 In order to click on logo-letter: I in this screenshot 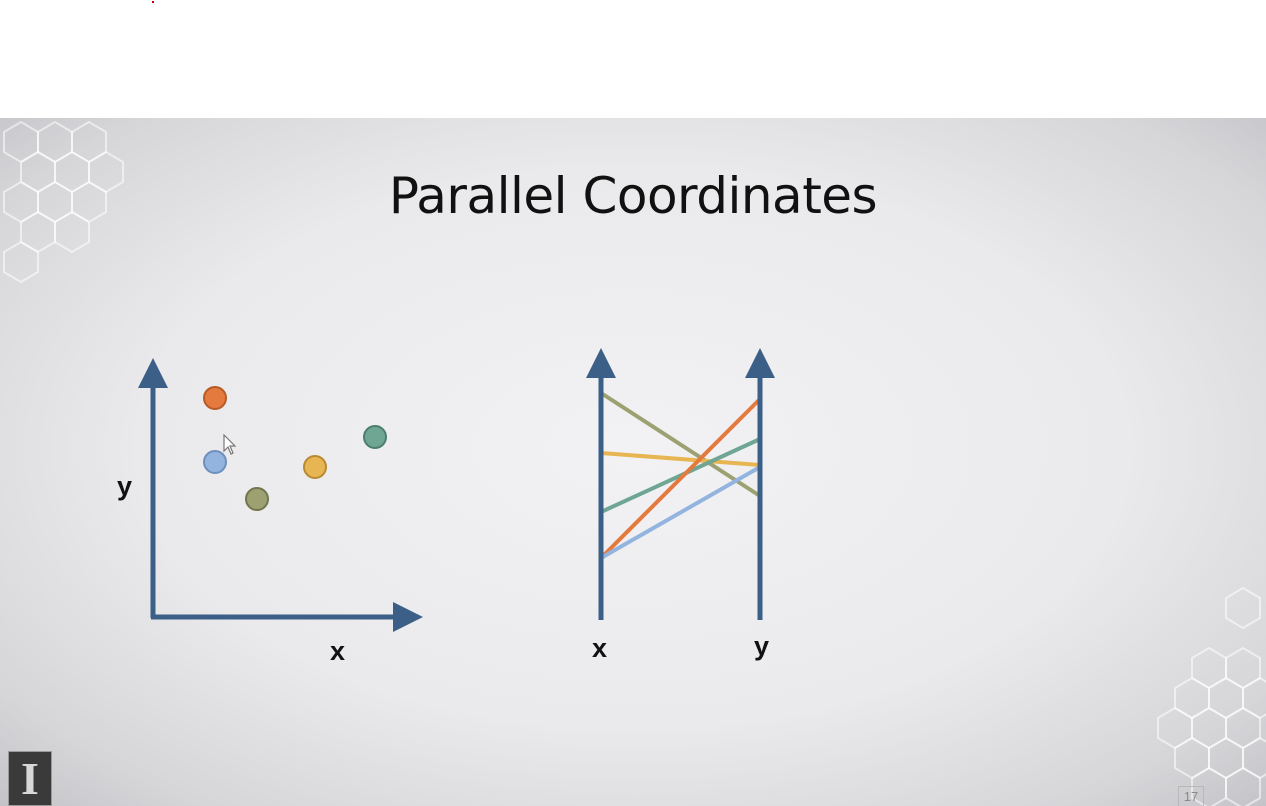, I will do `click(30, 778)`.